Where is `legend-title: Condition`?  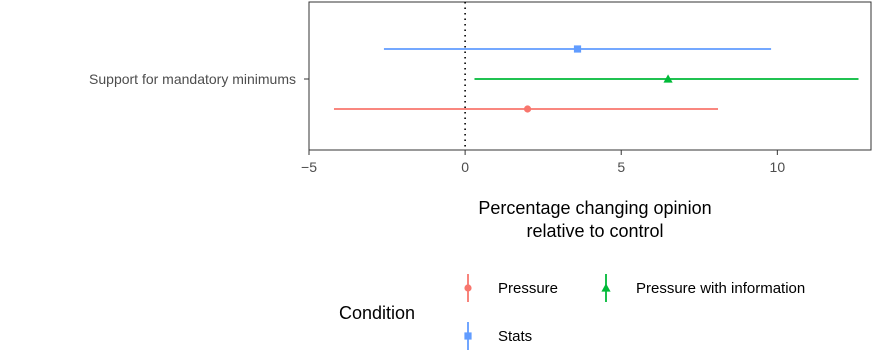 legend-title: Condition is located at coordinates (377, 313).